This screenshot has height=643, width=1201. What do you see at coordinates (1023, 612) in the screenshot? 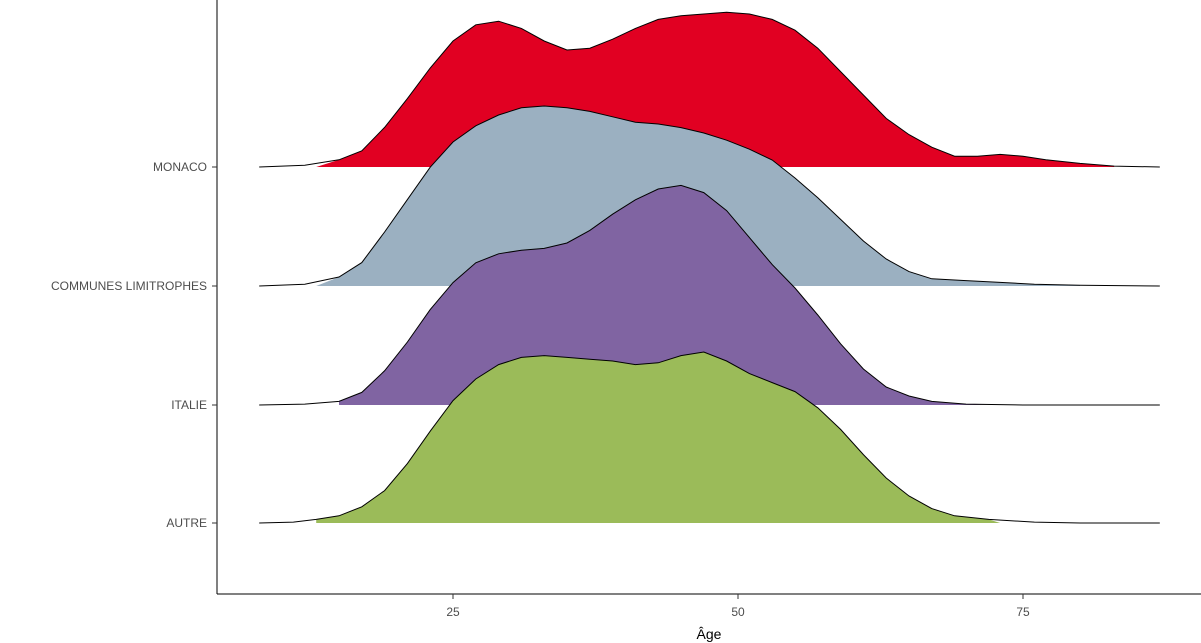
I see `x-tick-label-75: 75` at bounding box center [1023, 612].